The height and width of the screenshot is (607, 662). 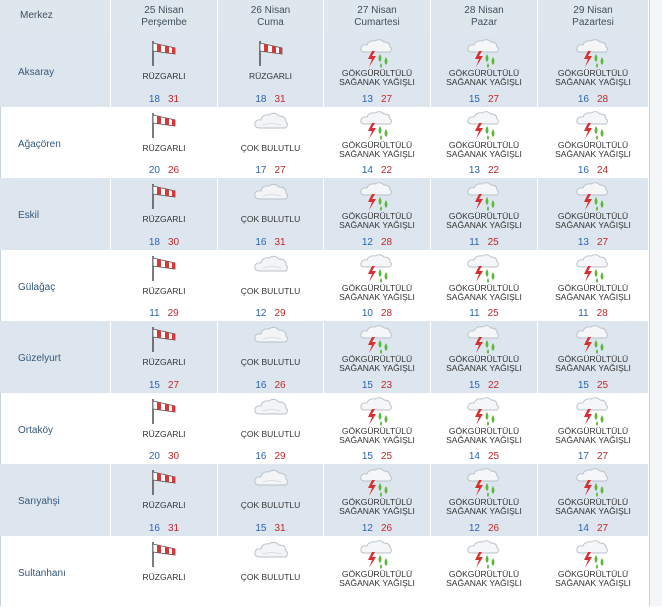 I want to click on vertical-scrollbar, so click(x=656, y=303).